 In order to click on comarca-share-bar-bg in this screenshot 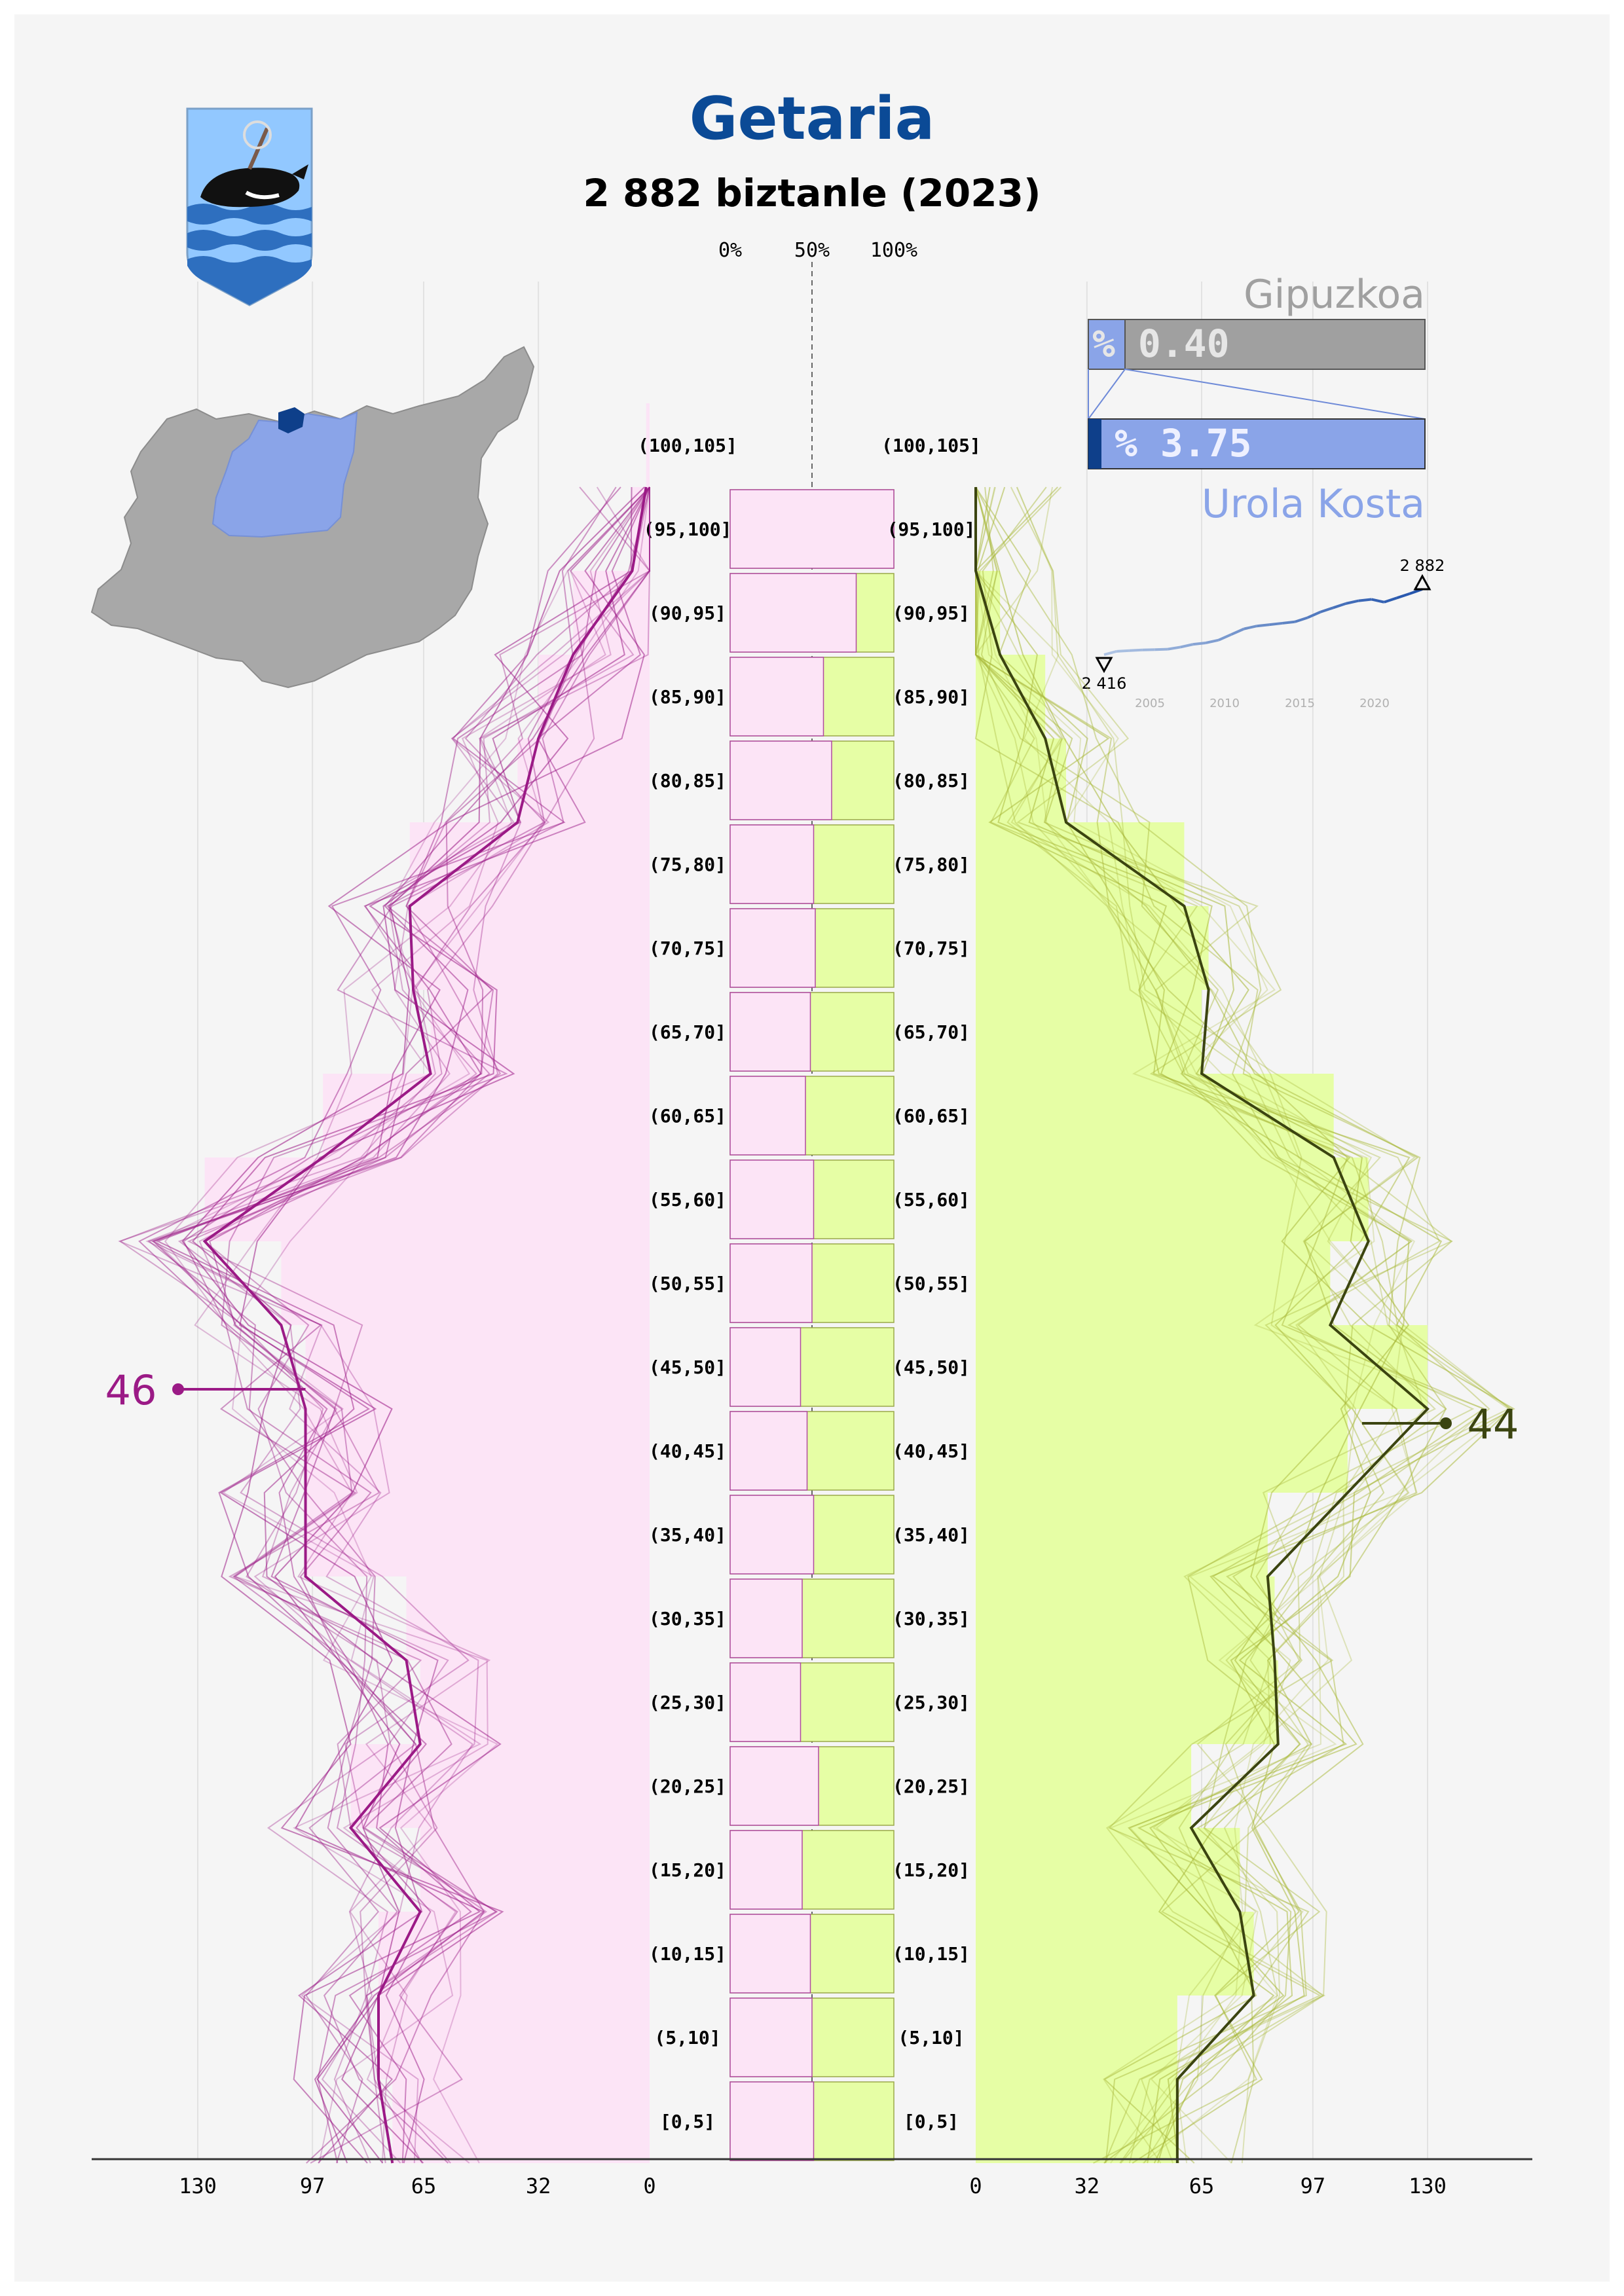, I will do `click(1257, 443)`.